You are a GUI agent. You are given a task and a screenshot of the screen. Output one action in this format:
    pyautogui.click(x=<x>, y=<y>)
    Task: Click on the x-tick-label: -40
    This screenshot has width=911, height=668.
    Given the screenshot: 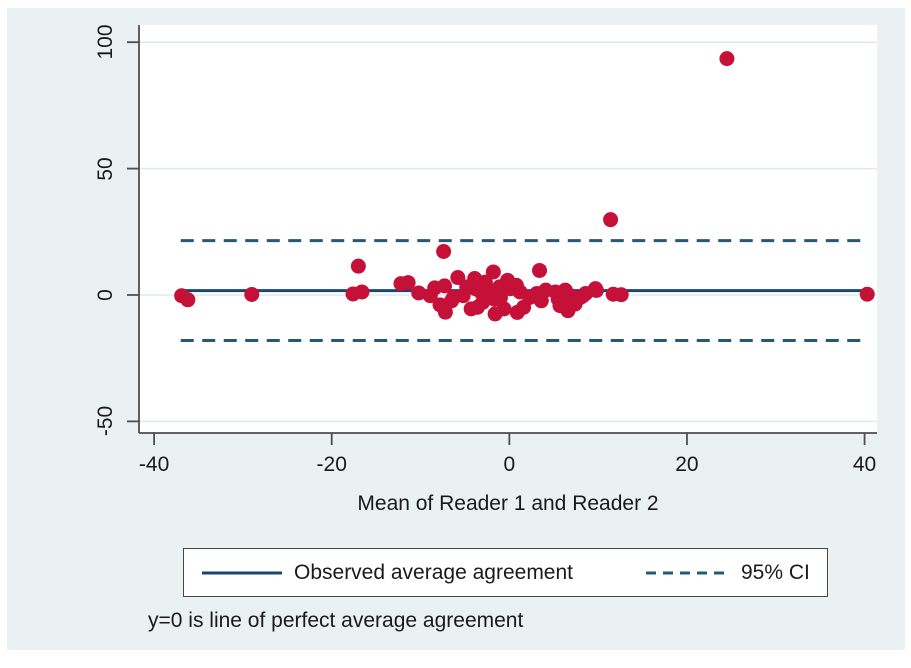 What is the action you would take?
    pyautogui.click(x=154, y=464)
    